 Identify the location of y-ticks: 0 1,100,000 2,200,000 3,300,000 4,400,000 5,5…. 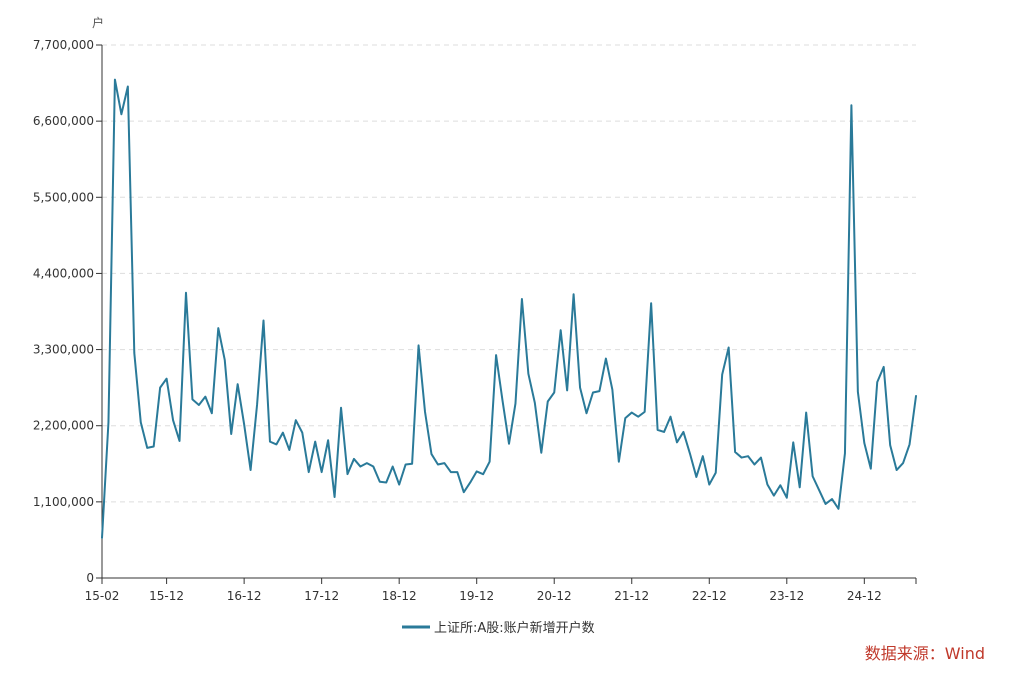
(67, 311).